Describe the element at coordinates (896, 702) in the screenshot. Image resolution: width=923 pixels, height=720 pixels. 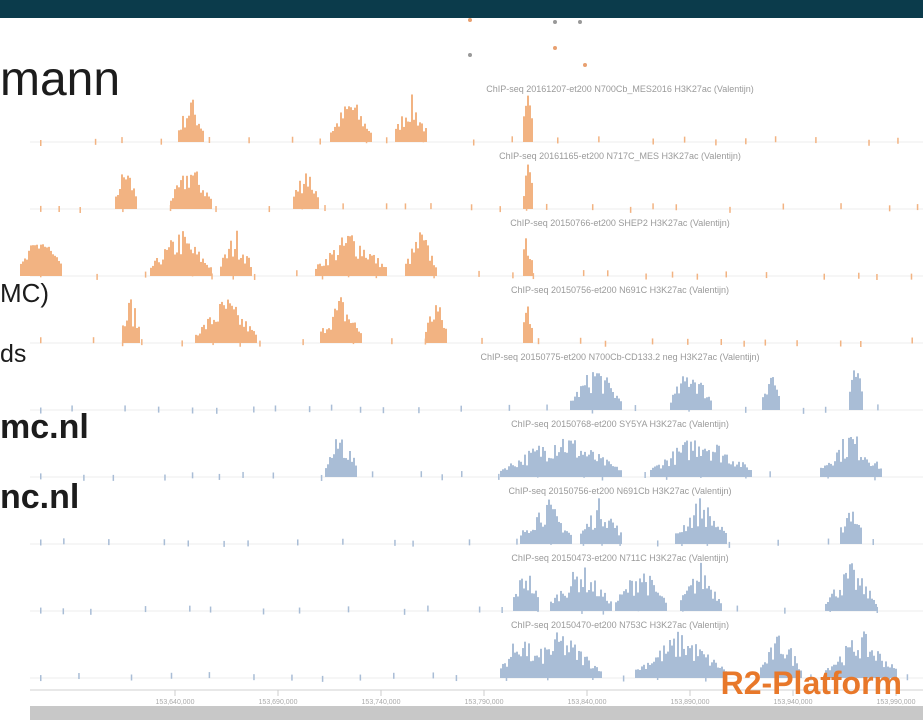
I see `axis-label: 153,990,000` at that location.